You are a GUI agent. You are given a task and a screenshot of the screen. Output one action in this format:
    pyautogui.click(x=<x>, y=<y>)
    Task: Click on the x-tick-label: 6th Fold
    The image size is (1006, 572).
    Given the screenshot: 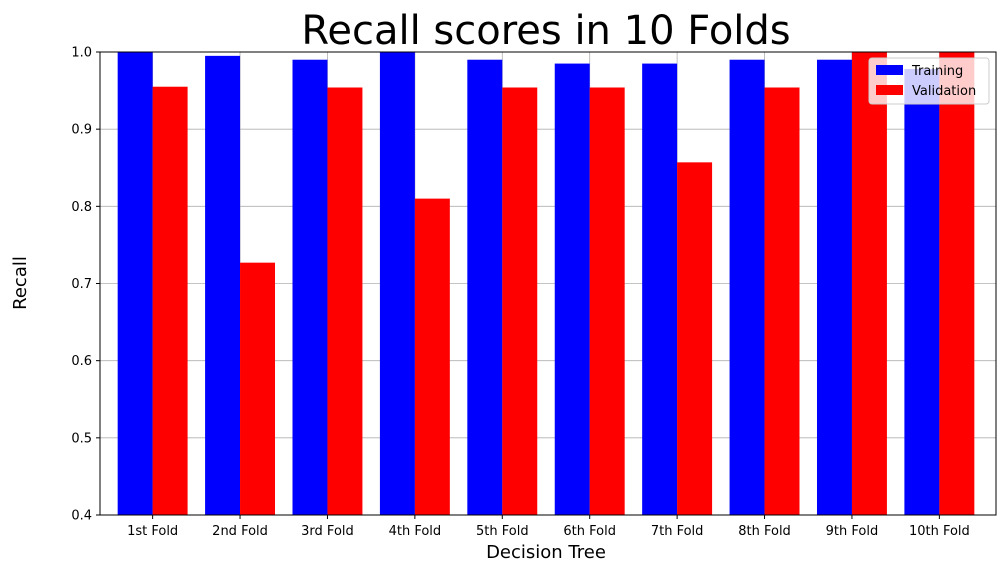 What is the action you would take?
    pyautogui.click(x=589, y=531)
    